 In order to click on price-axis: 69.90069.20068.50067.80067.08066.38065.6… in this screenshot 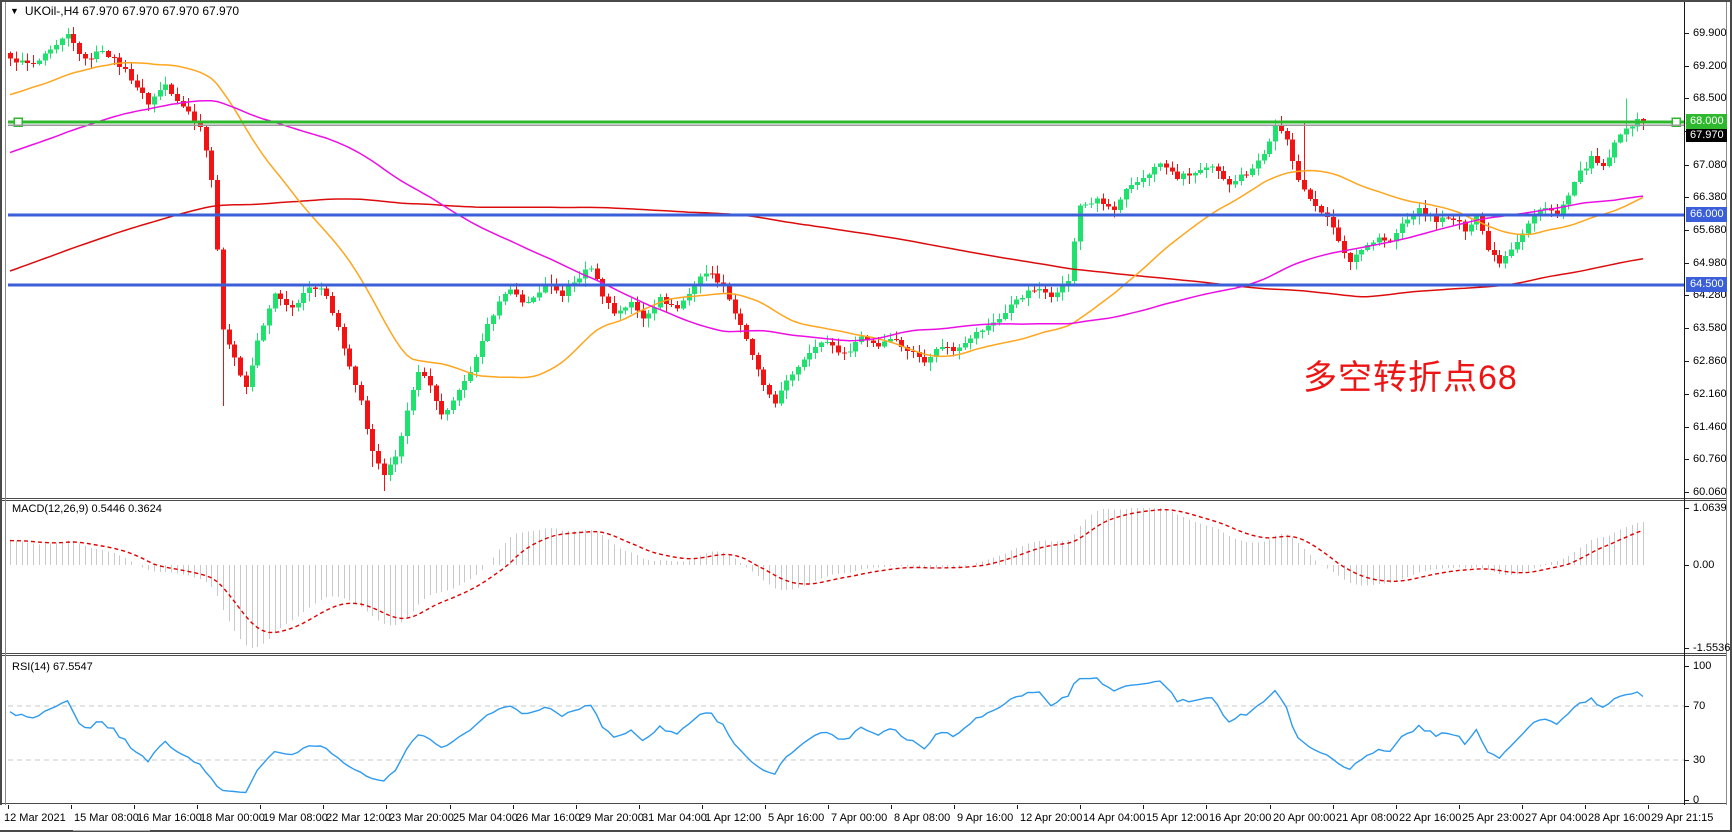, I will do `click(1707, 403)`.